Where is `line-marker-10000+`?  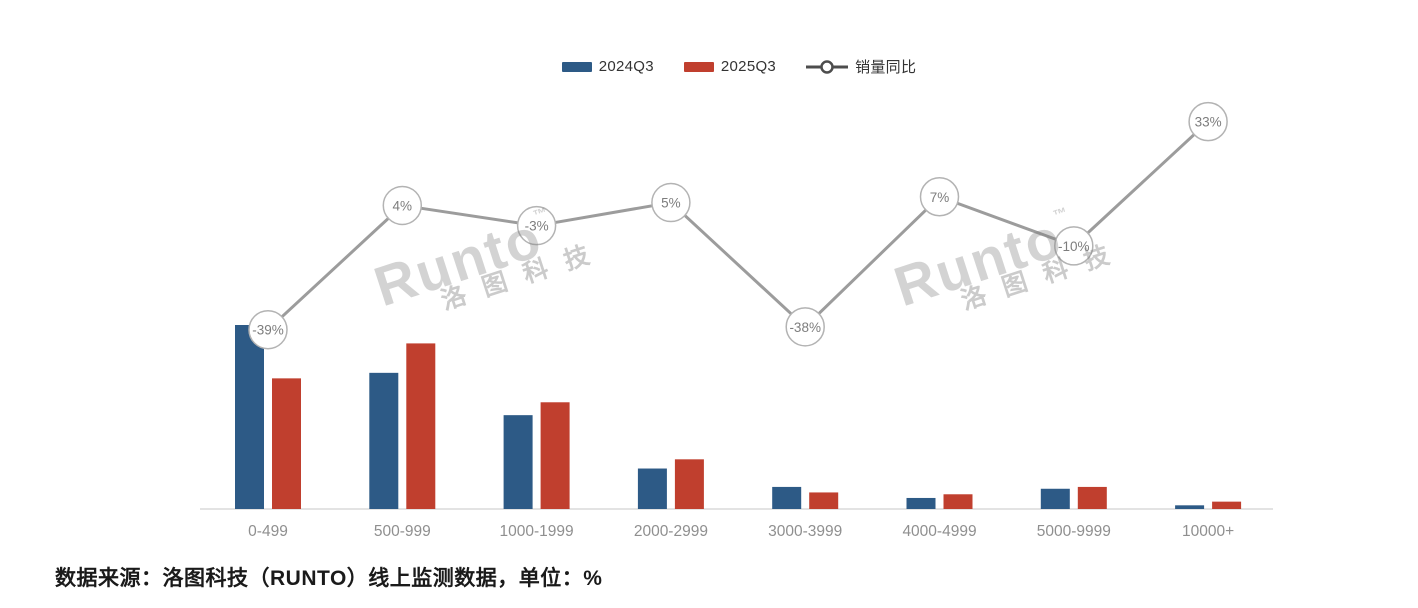
line-marker-10000+ is located at coordinates (1208, 121).